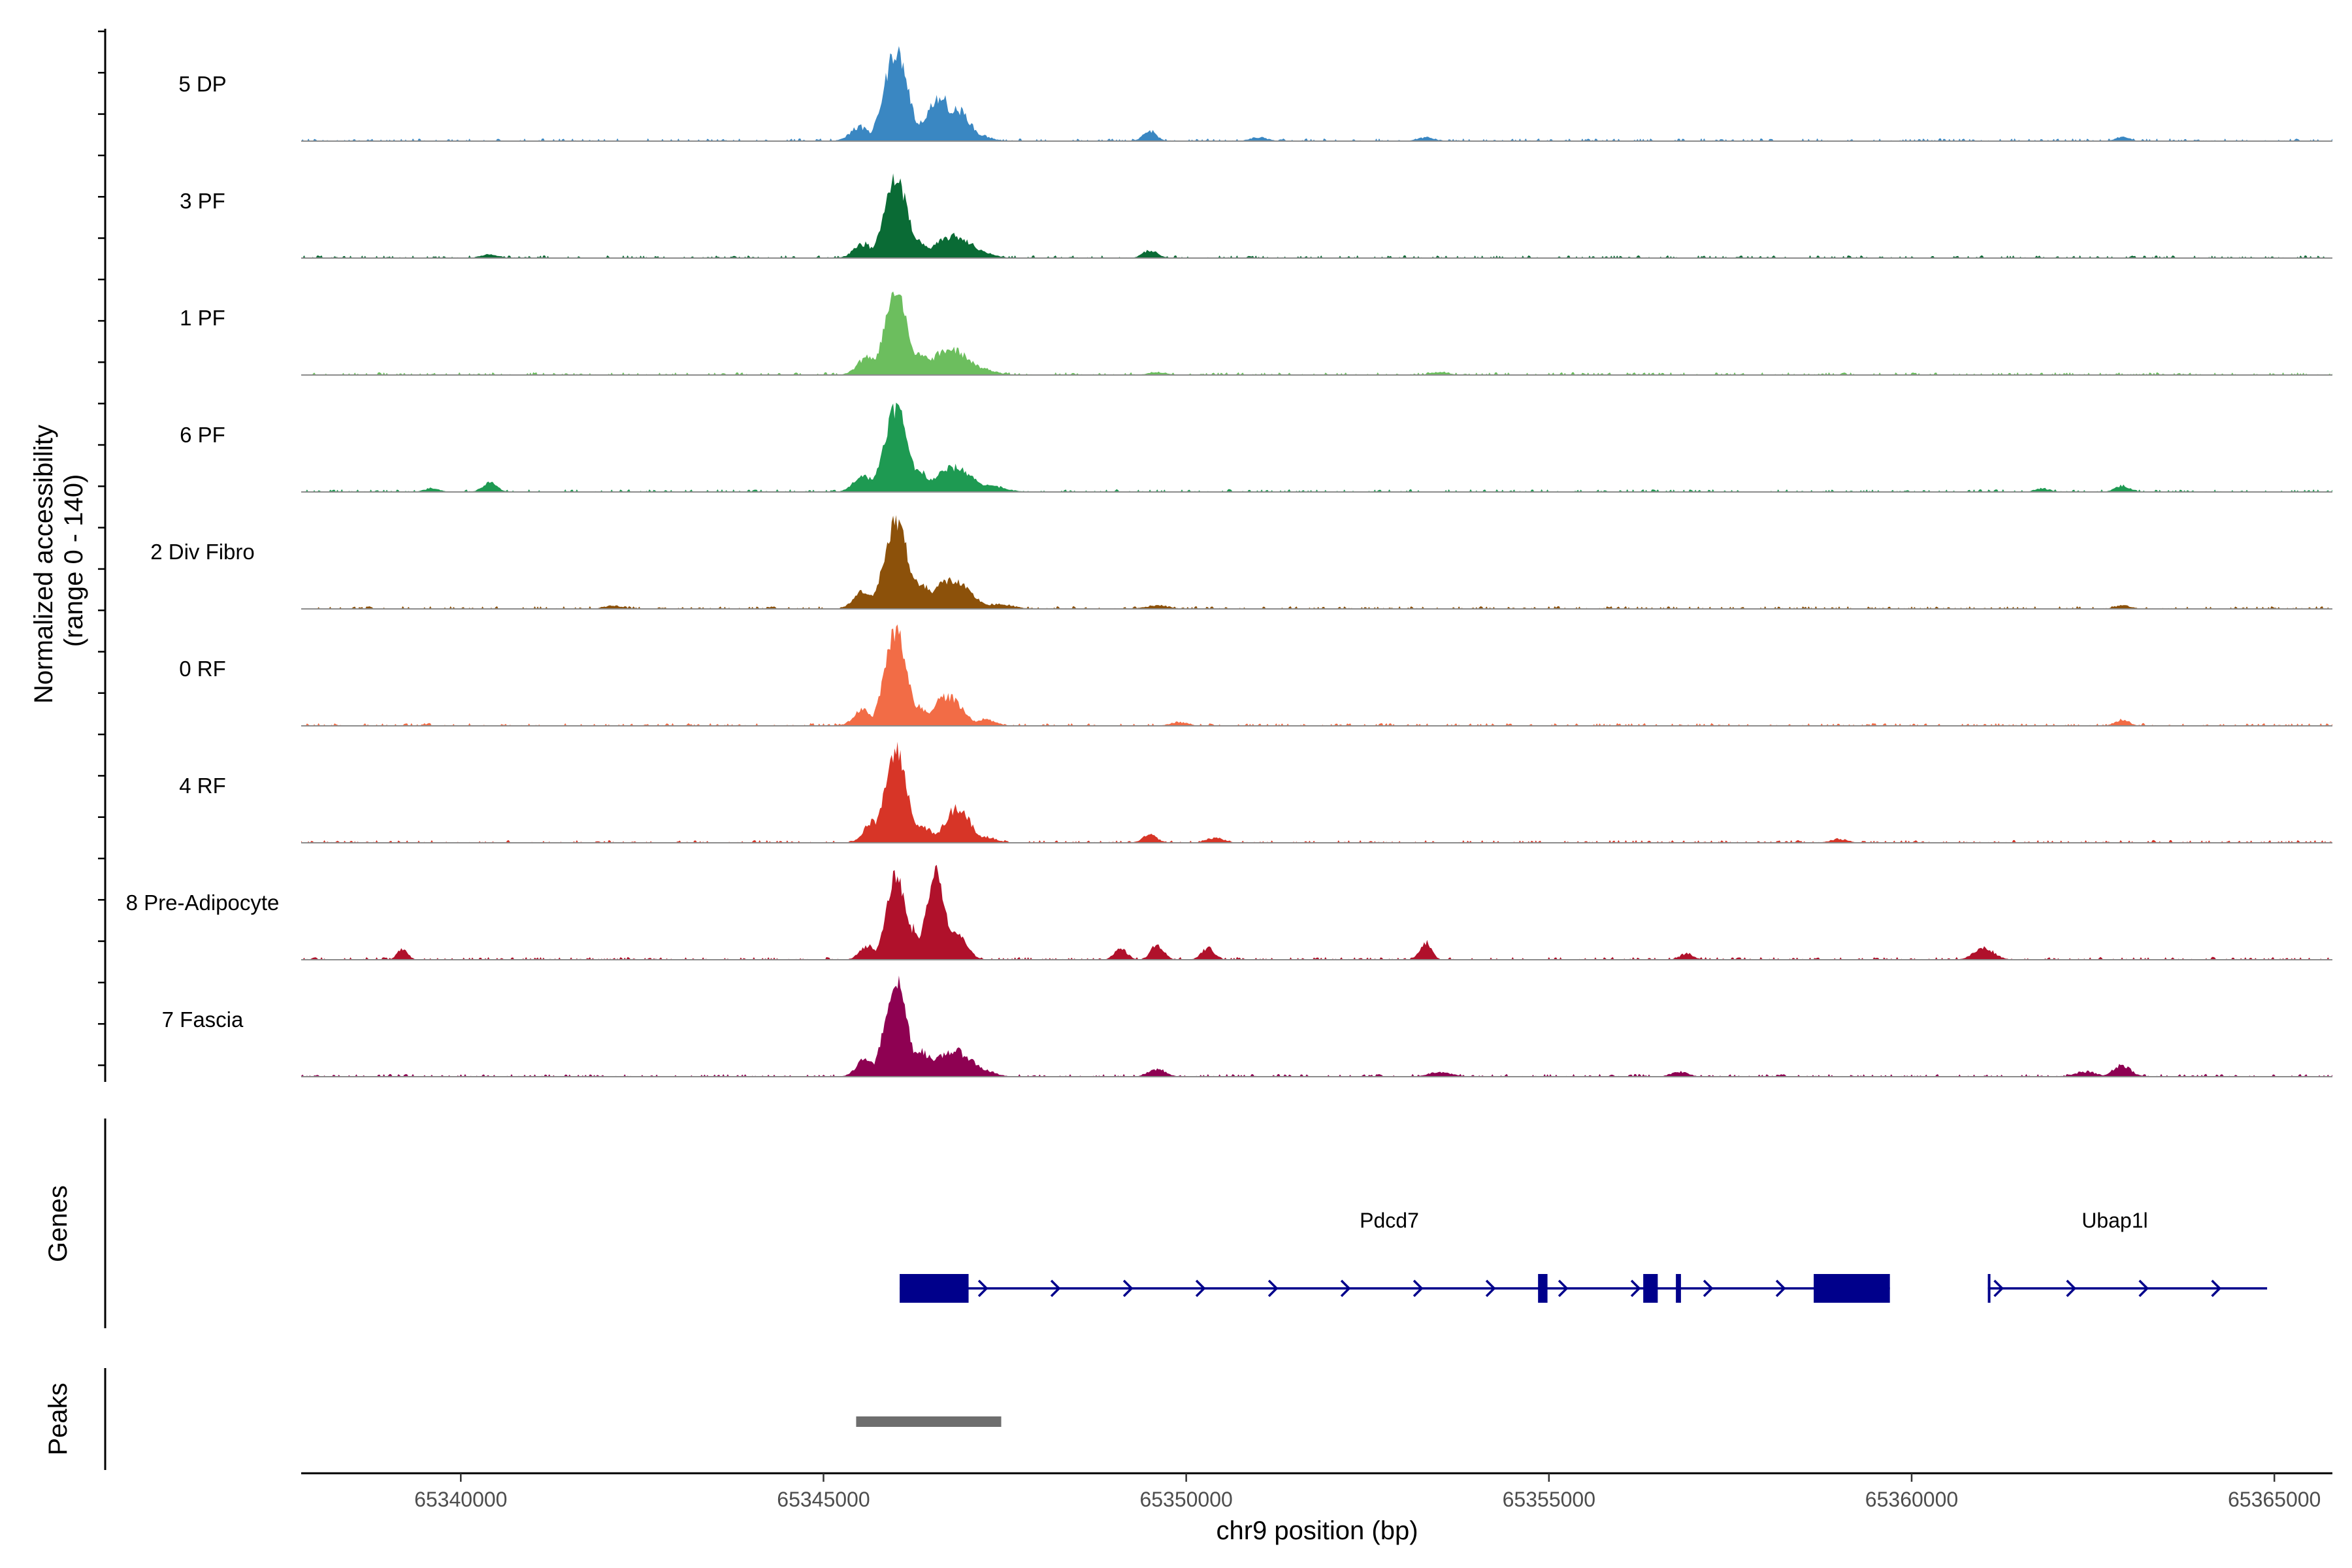  What do you see at coordinates (202, 435) in the screenshot?
I see `track-label: 6 PF` at bounding box center [202, 435].